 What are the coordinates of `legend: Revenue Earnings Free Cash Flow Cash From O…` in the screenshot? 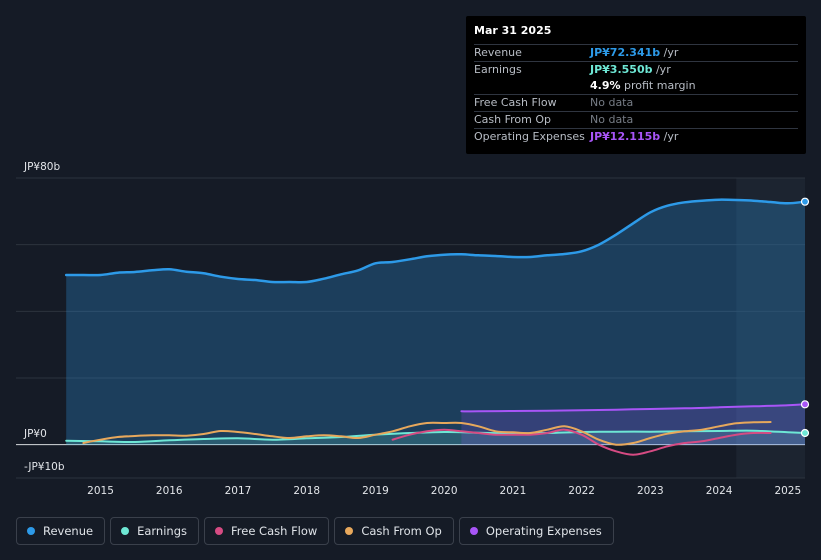 It's located at (315, 531).